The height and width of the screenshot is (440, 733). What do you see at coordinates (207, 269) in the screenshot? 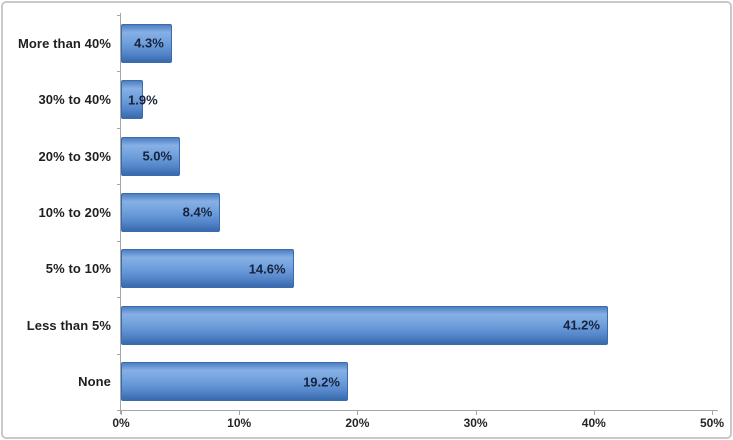
I see `bar: 14.6%` at bounding box center [207, 269].